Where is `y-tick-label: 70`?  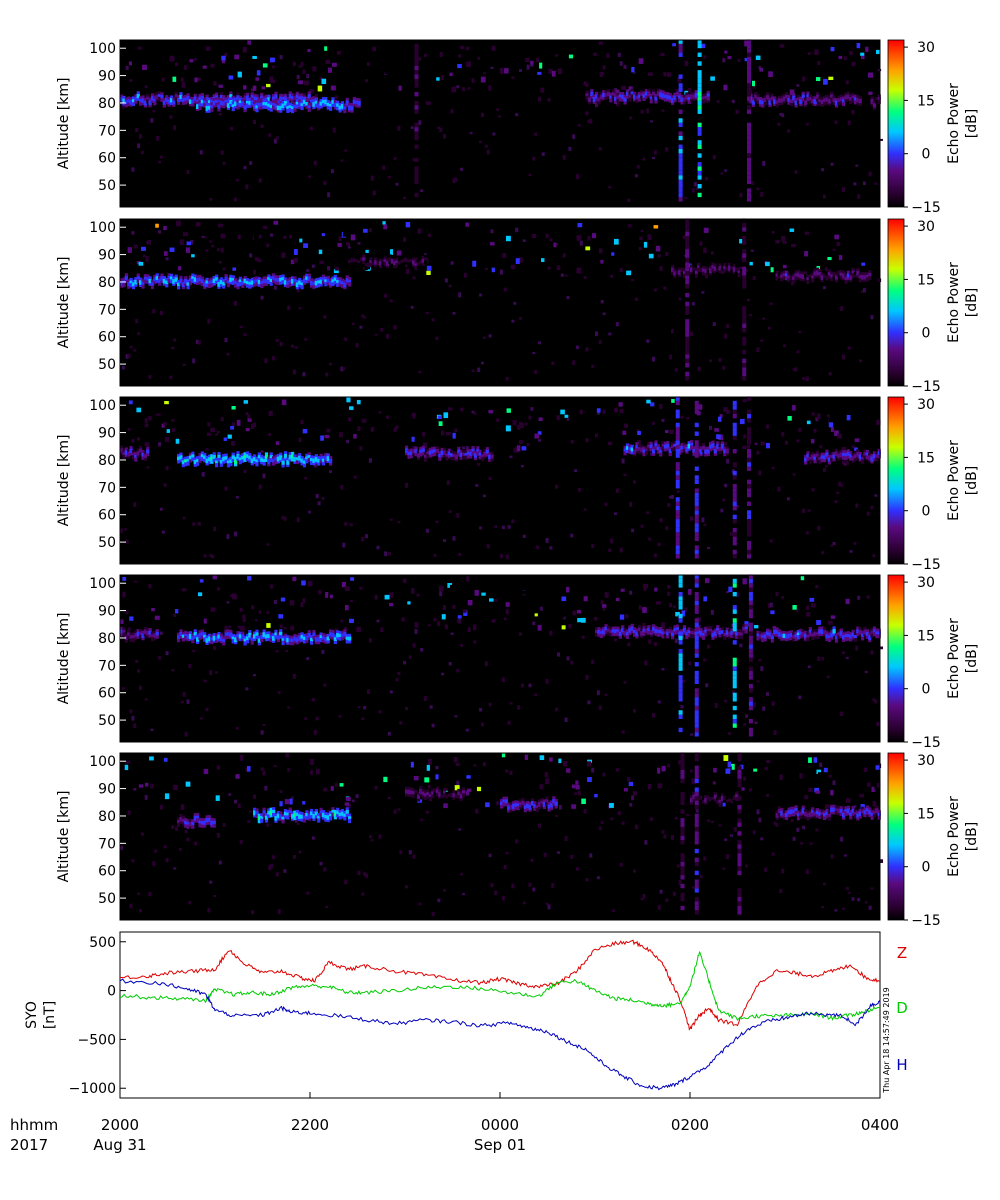 y-tick-label: 70 is located at coordinates (107, 488).